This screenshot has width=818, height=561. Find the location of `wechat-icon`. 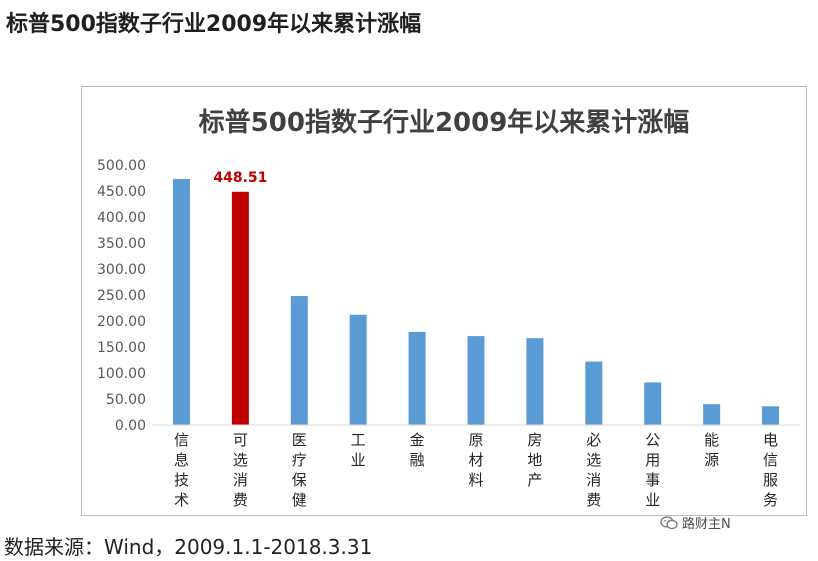

wechat-icon is located at coordinates (669, 522).